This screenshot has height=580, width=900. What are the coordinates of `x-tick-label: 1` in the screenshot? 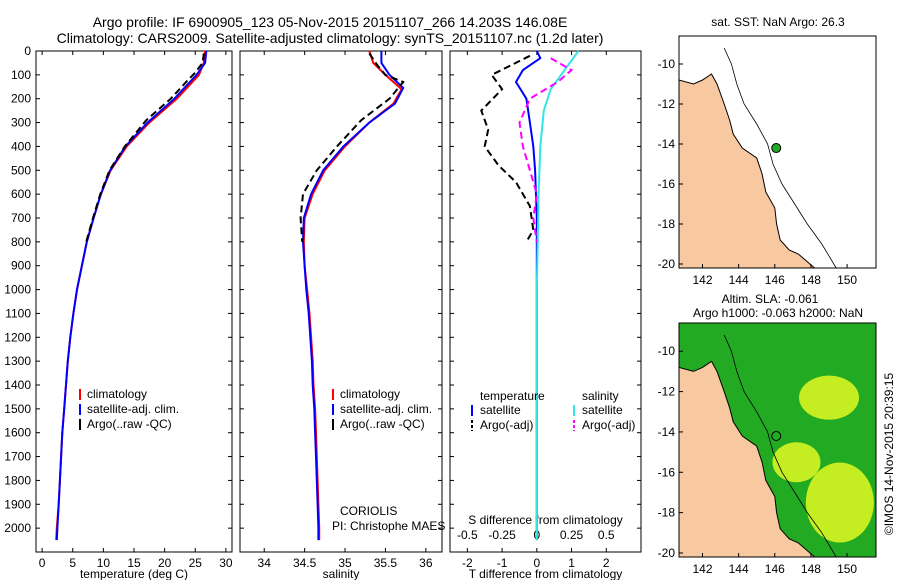 It's located at (571, 563).